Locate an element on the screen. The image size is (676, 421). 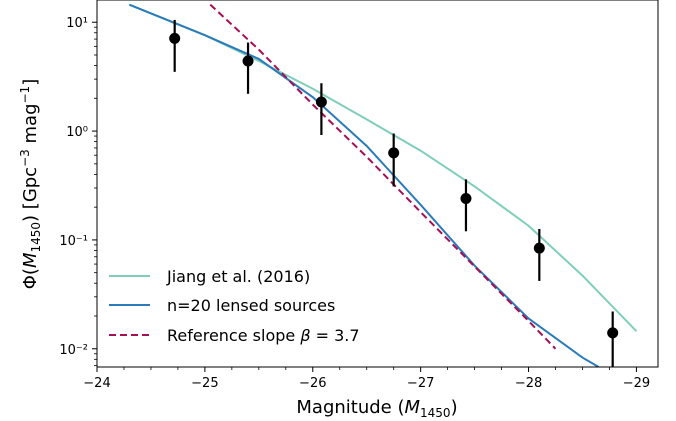
y-tick-label: 10⁰ is located at coordinates (77, 132).